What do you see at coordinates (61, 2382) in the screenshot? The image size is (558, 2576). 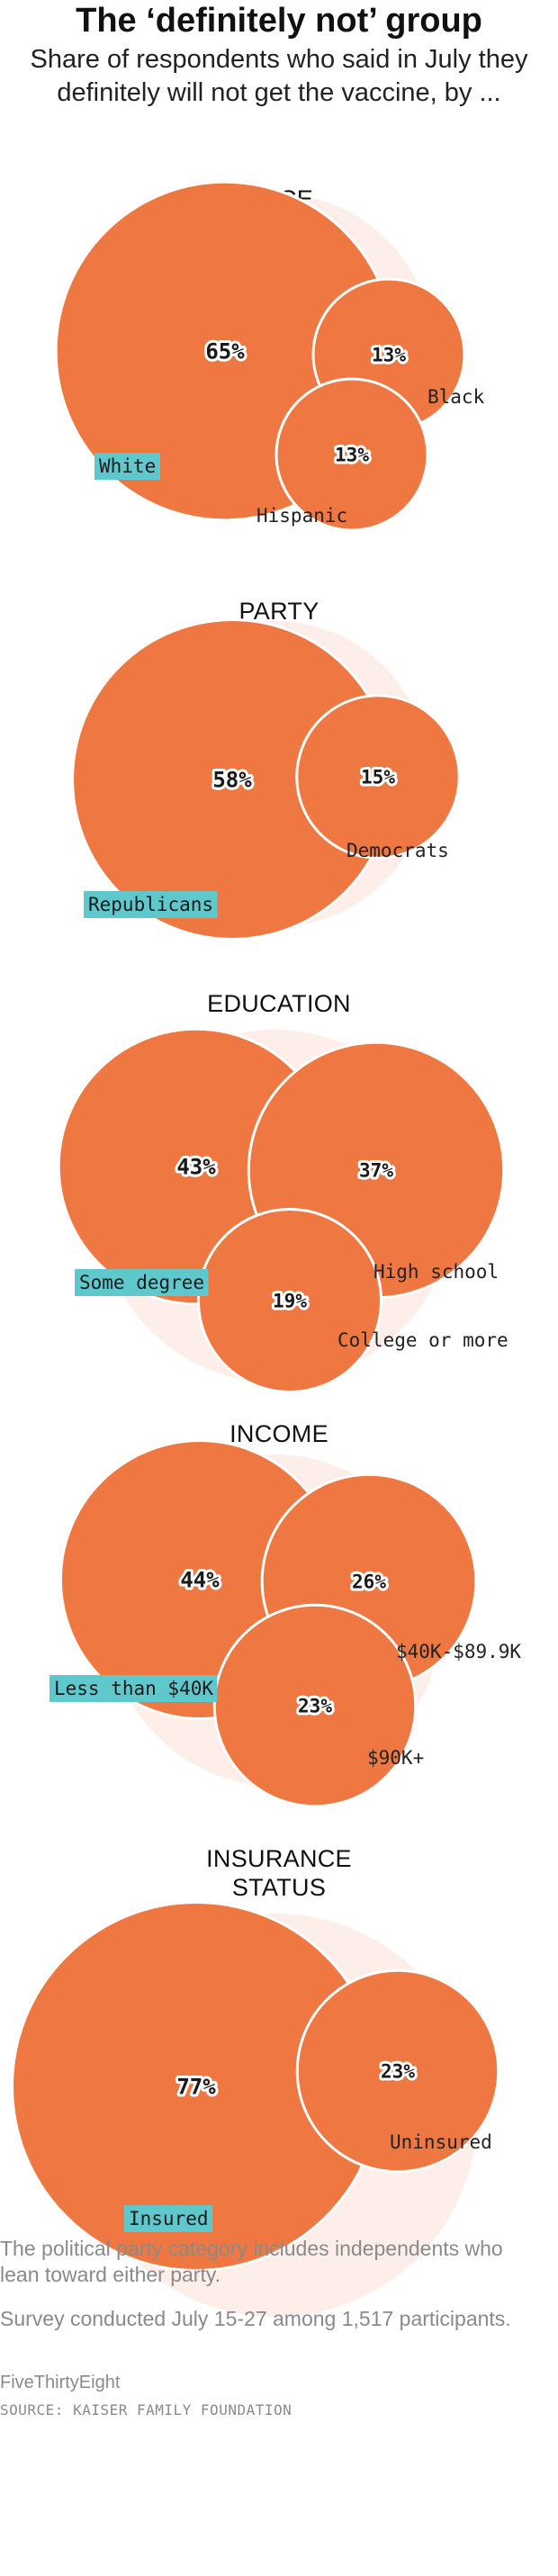 I see `credit: FiveThirtyEight` at bounding box center [61, 2382].